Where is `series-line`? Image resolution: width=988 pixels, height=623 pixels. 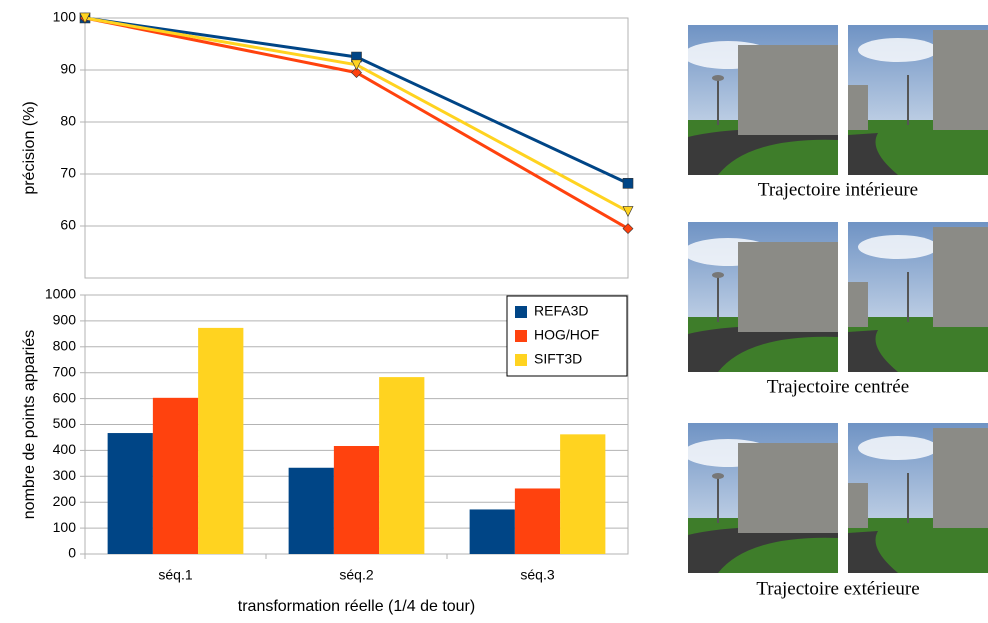
series-line is located at coordinates (356, 100).